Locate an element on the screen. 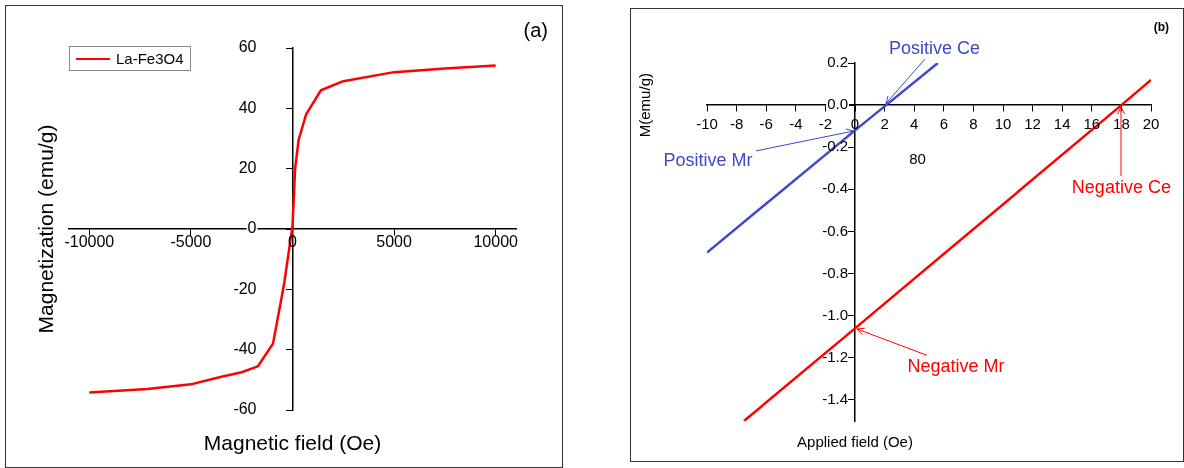 The width and height of the screenshot is (1184, 468). x-tick-label: 14 is located at coordinates (1062, 124).